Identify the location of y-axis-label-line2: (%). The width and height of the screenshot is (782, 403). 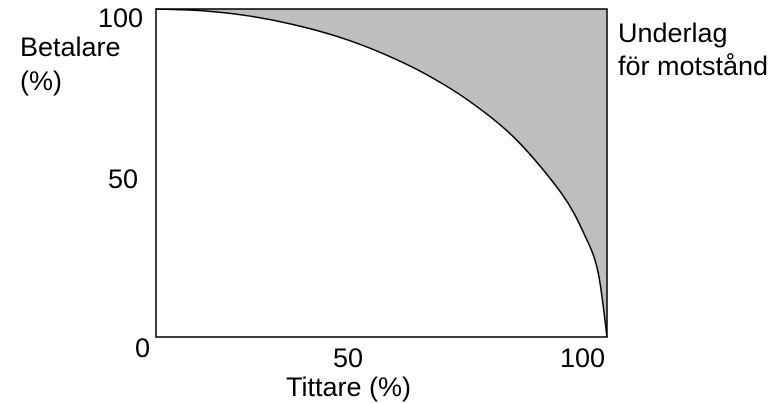
(41, 81).